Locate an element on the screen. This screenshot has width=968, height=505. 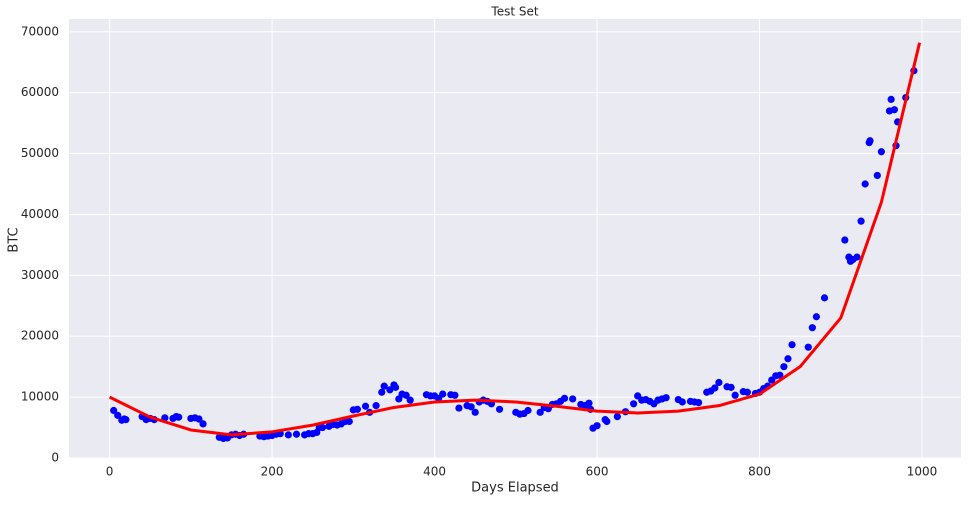
x-tick-label: 600 is located at coordinates (597, 472).